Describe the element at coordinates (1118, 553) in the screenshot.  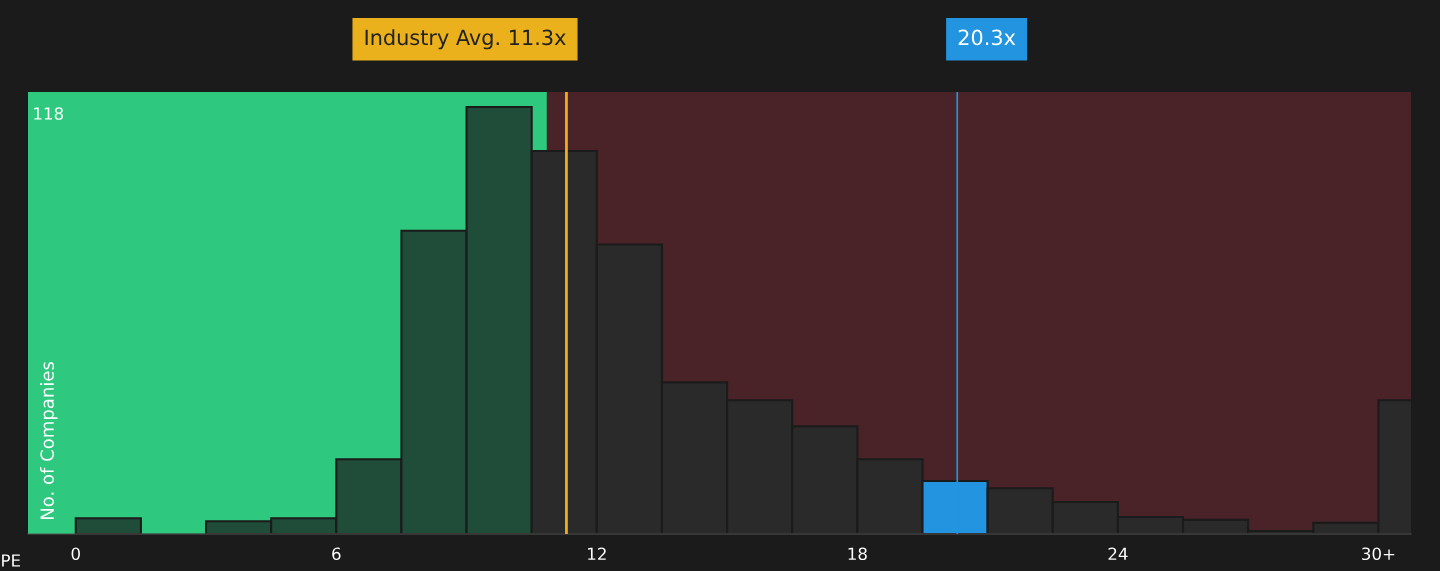
I see `x-tick-label: 24` at that location.